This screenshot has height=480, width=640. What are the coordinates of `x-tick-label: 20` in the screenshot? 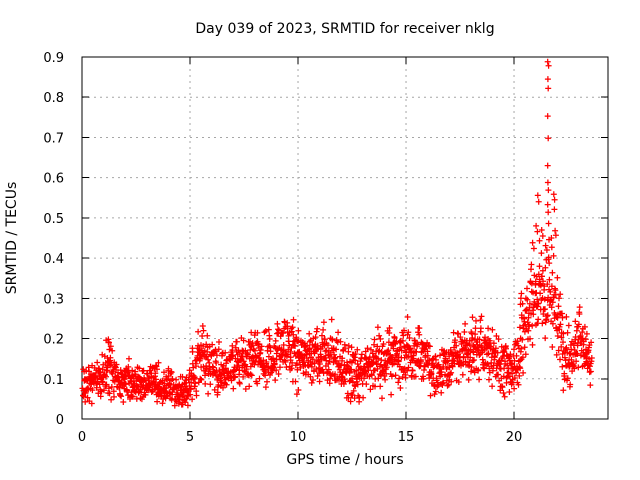 It's located at (514, 437).